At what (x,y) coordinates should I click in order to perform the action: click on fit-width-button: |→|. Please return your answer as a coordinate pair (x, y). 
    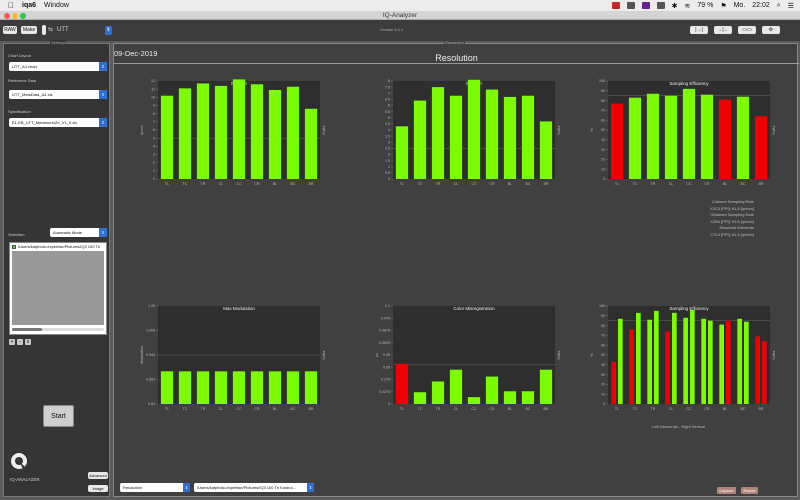
    Looking at the image, I should click on (699, 30).